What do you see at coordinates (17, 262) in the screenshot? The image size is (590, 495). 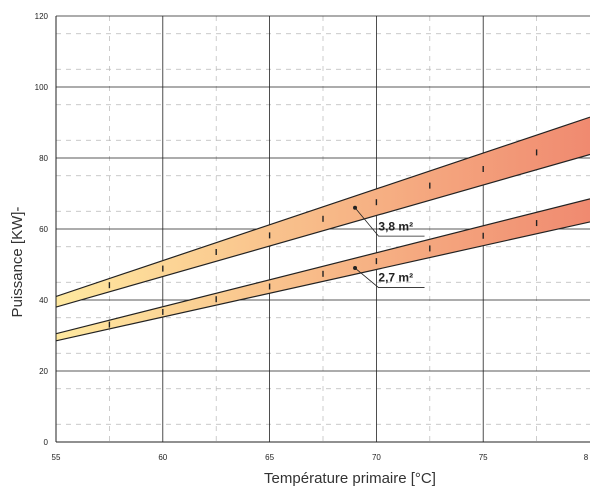 I see `y-axis-title: Puissance [KW]-` at bounding box center [17, 262].